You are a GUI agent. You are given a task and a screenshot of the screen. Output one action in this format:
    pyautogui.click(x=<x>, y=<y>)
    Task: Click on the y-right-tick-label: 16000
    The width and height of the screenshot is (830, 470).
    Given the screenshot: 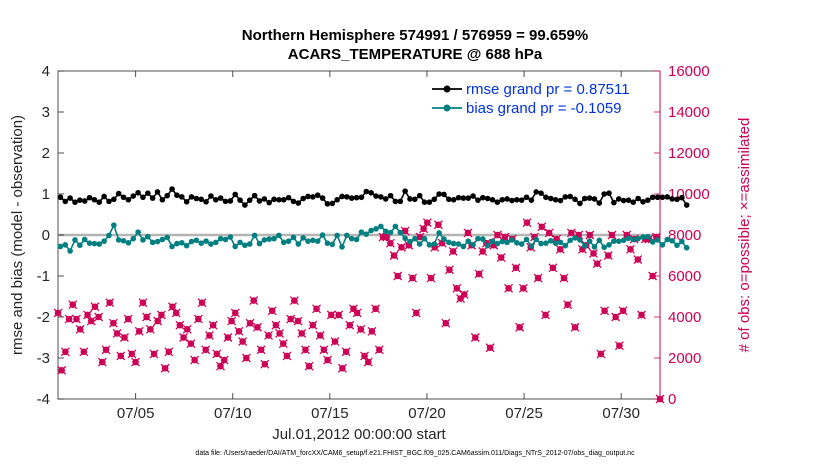 What is the action you would take?
    pyautogui.click(x=689, y=71)
    